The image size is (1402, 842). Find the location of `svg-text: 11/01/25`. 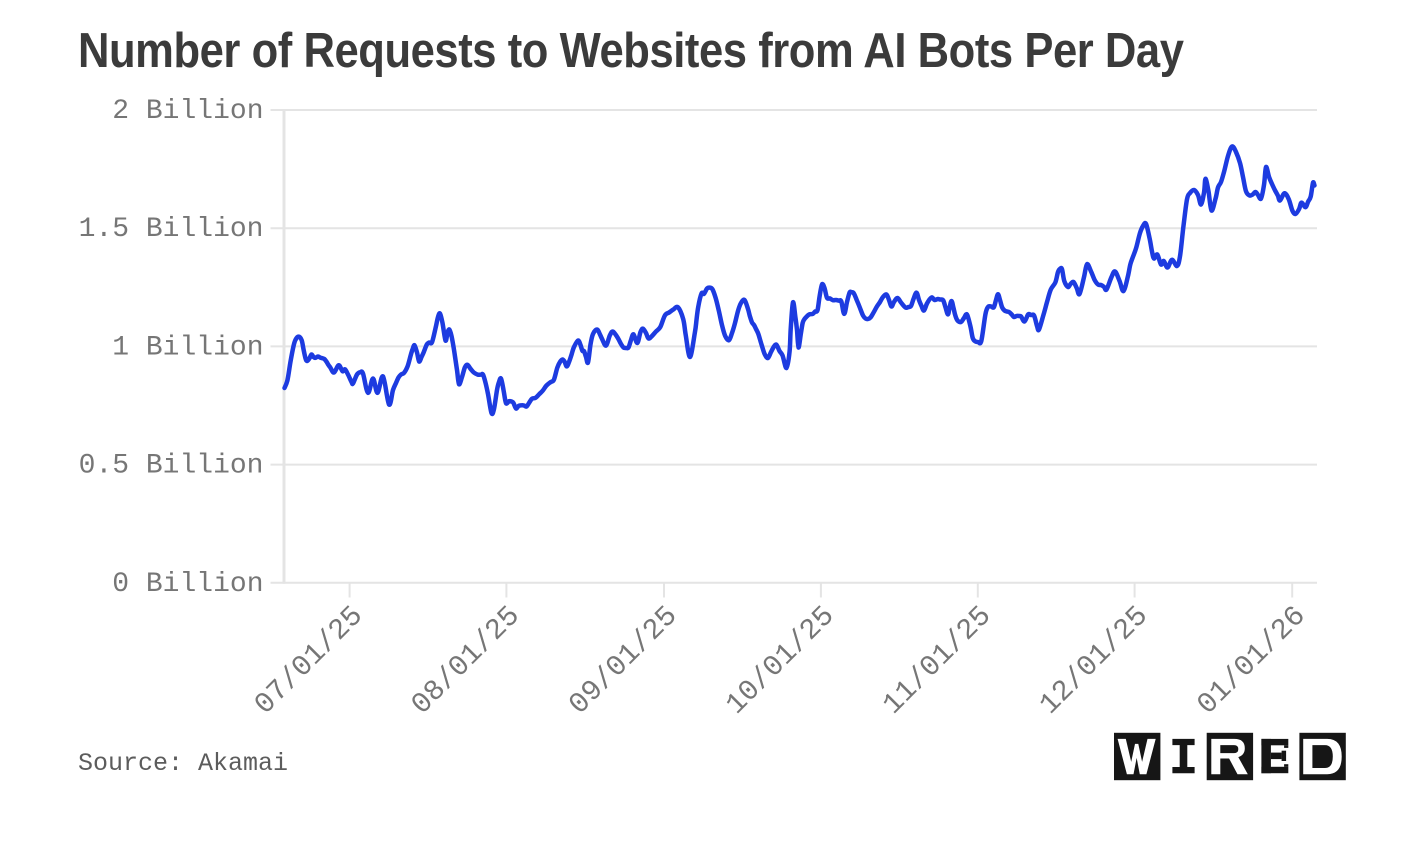

svg-text: 11/01/25 is located at coordinates (937, 661).